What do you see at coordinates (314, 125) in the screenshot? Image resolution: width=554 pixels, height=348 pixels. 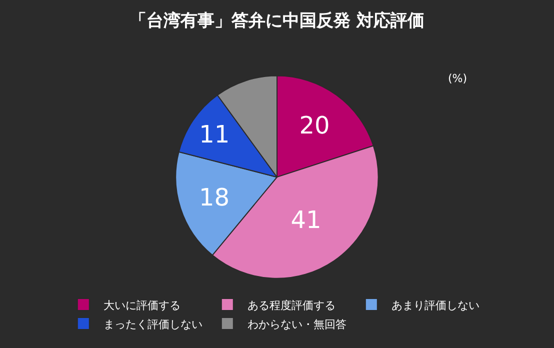 I see `data-label: 20` at bounding box center [314, 125].